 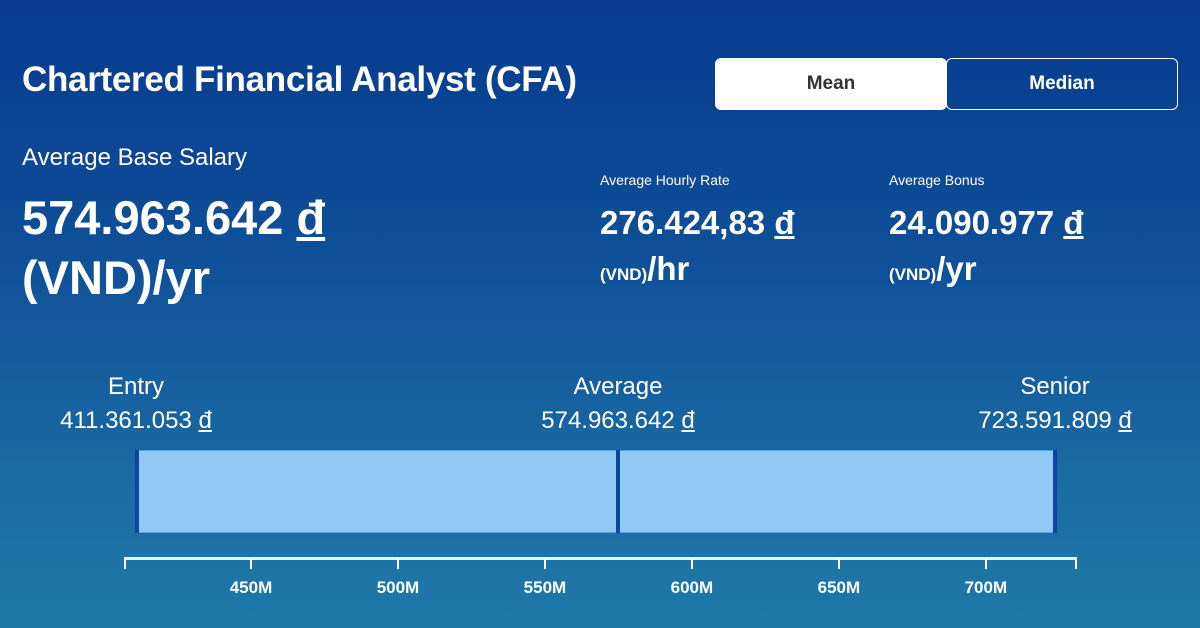 What do you see at coordinates (173, 248) in the screenshot?
I see `base-salary-value: 574.963.642 đ (VND)/yr` at bounding box center [173, 248].